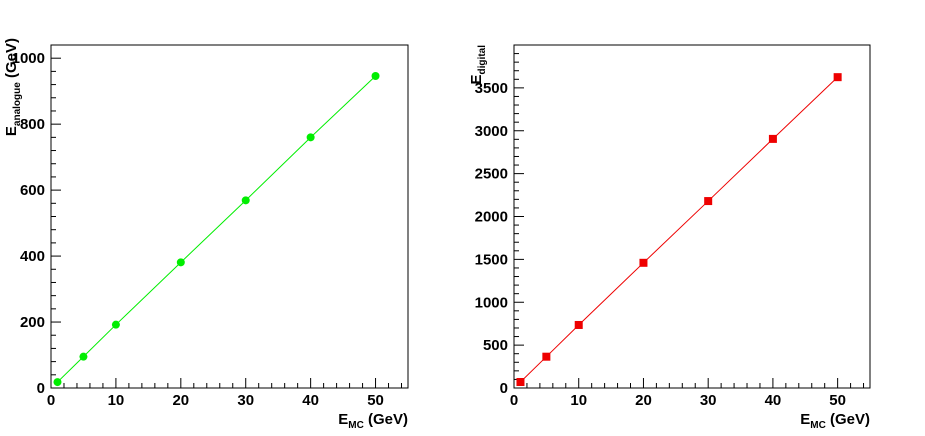 Image resolution: width=925 pixels, height=436 pixels. What do you see at coordinates (491, 259) in the screenshot?
I see `y-tick-label: 1500` at bounding box center [491, 259].